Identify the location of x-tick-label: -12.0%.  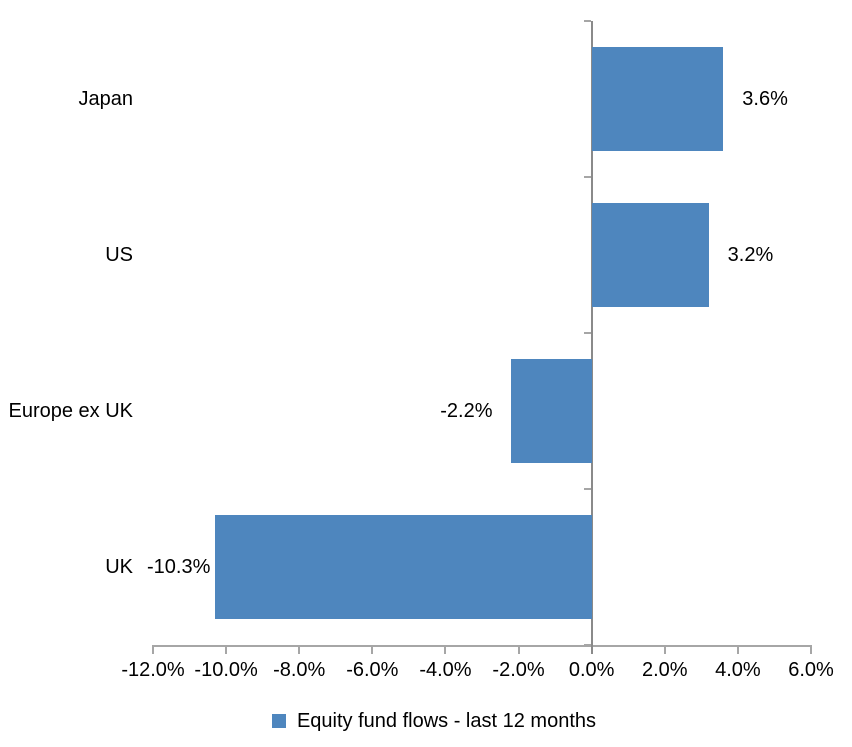
(153, 670).